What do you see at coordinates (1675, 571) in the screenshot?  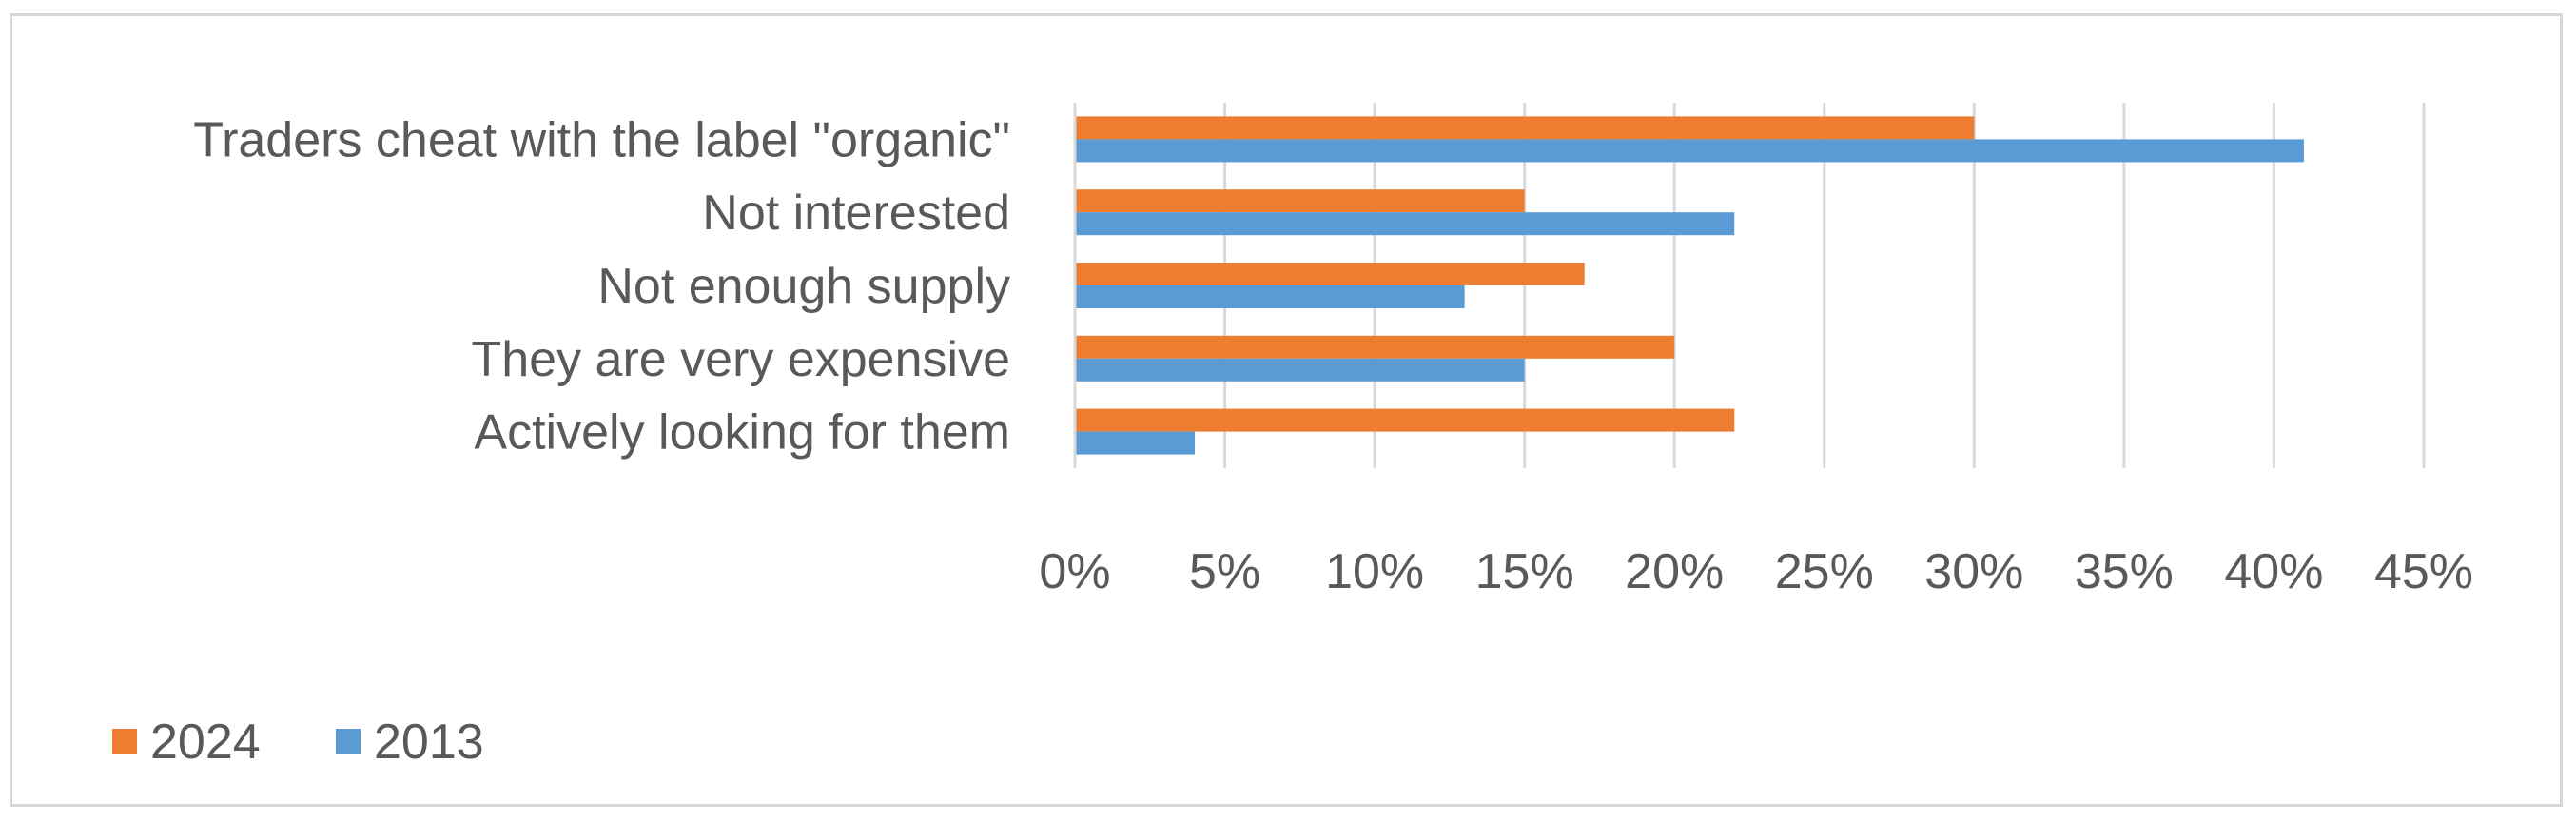 I see `x-tick-label: 20%` at bounding box center [1675, 571].